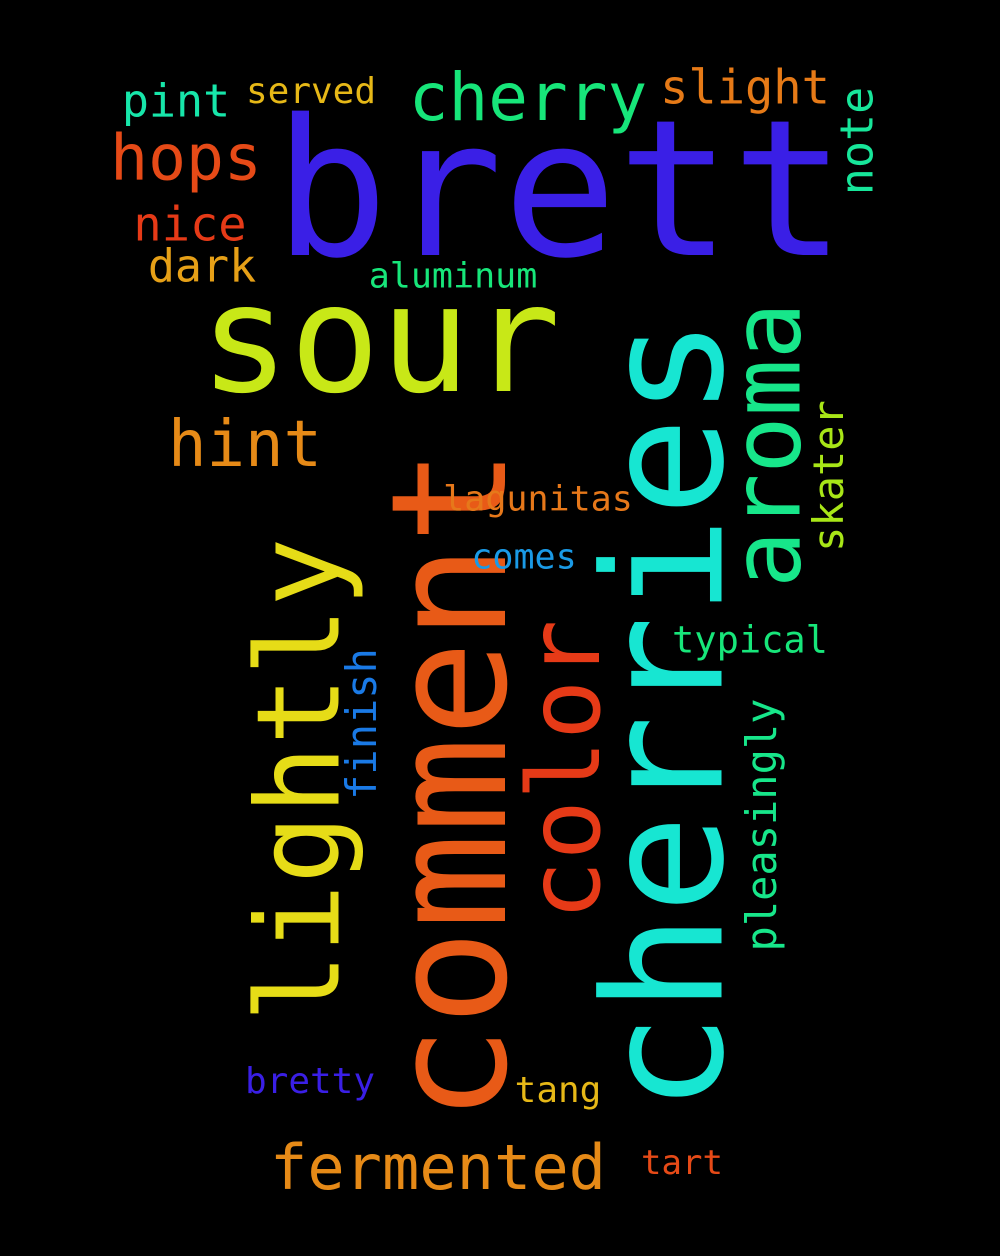 The width and height of the screenshot is (1000, 1256). Describe the element at coordinates (380, 340) in the screenshot. I see `word-sour: sour` at that location.